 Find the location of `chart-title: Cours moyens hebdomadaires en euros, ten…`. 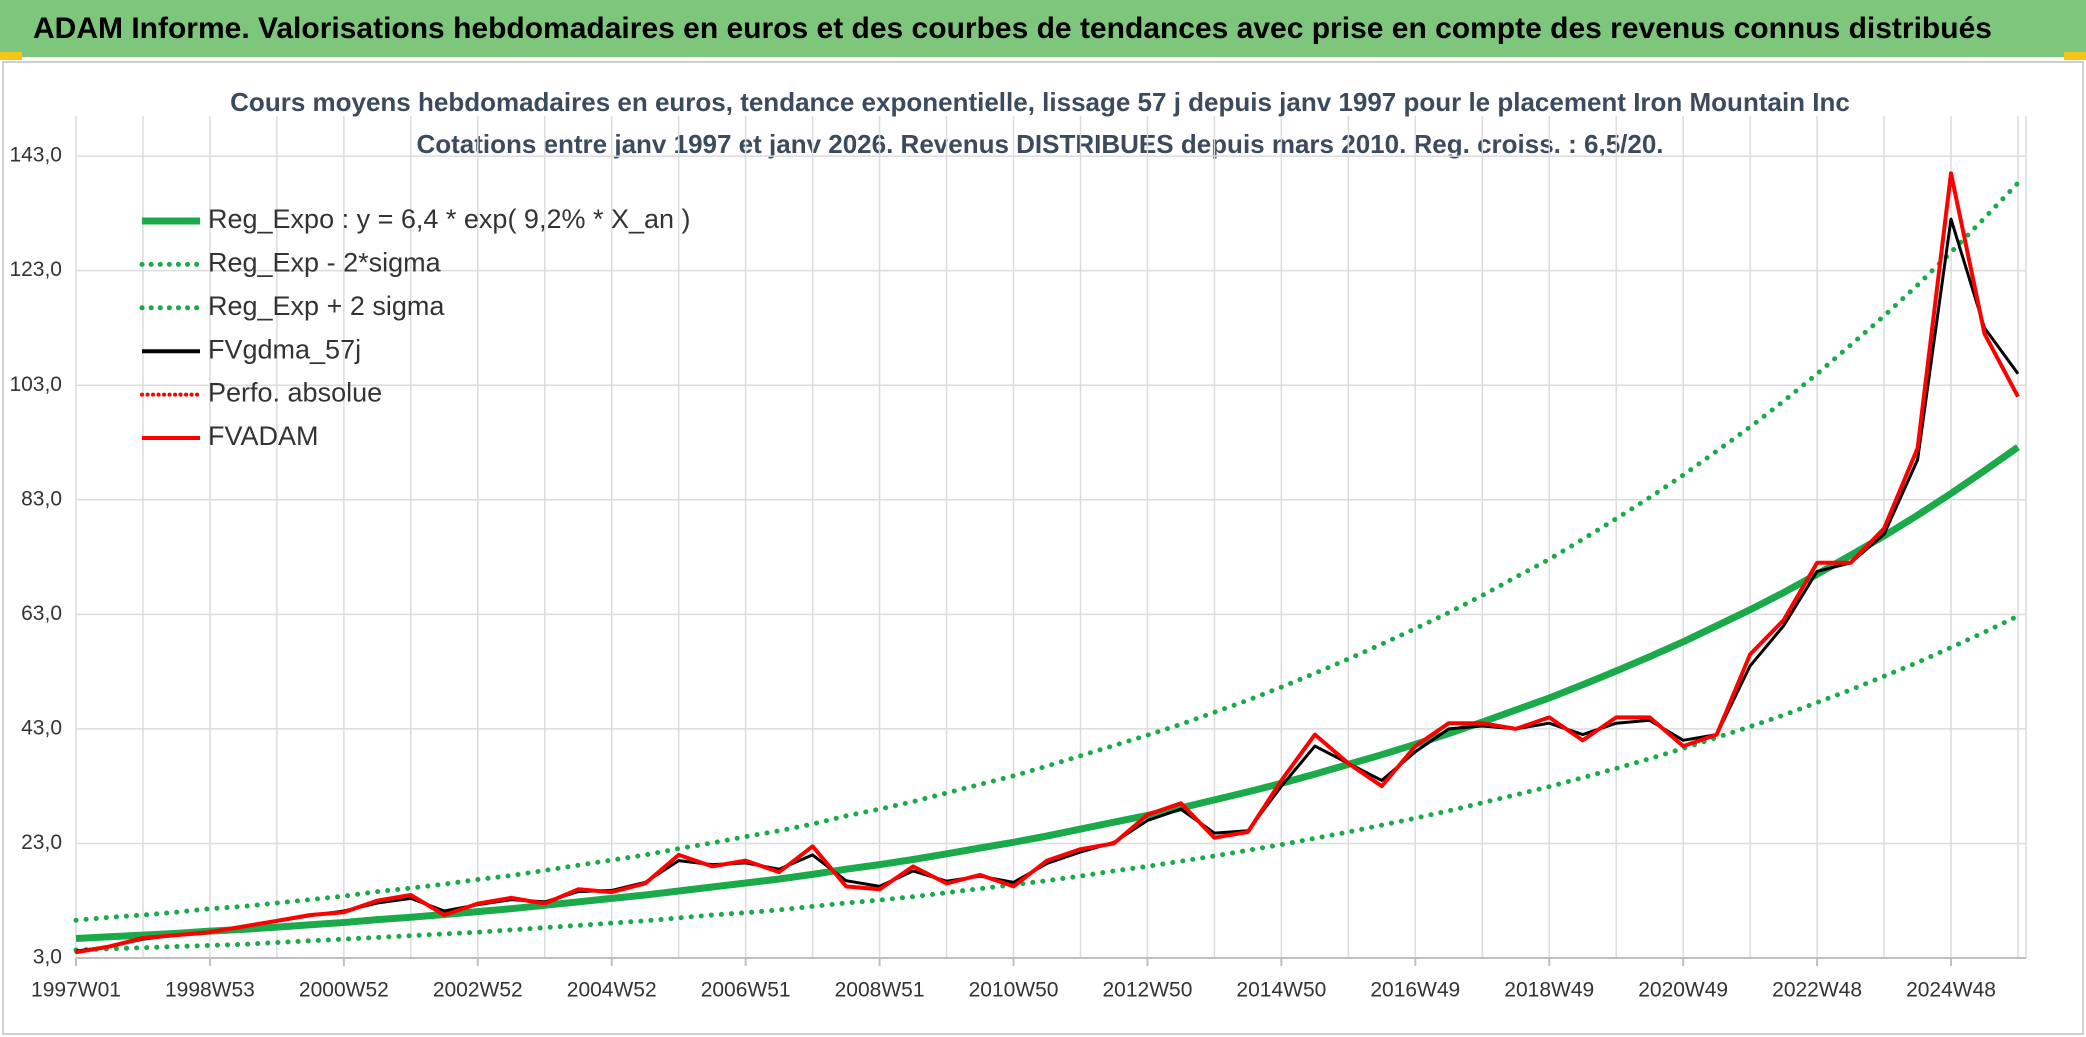

chart-title: Cours moyens hebdomadaires en euros, ten… is located at coordinates (1040, 102).